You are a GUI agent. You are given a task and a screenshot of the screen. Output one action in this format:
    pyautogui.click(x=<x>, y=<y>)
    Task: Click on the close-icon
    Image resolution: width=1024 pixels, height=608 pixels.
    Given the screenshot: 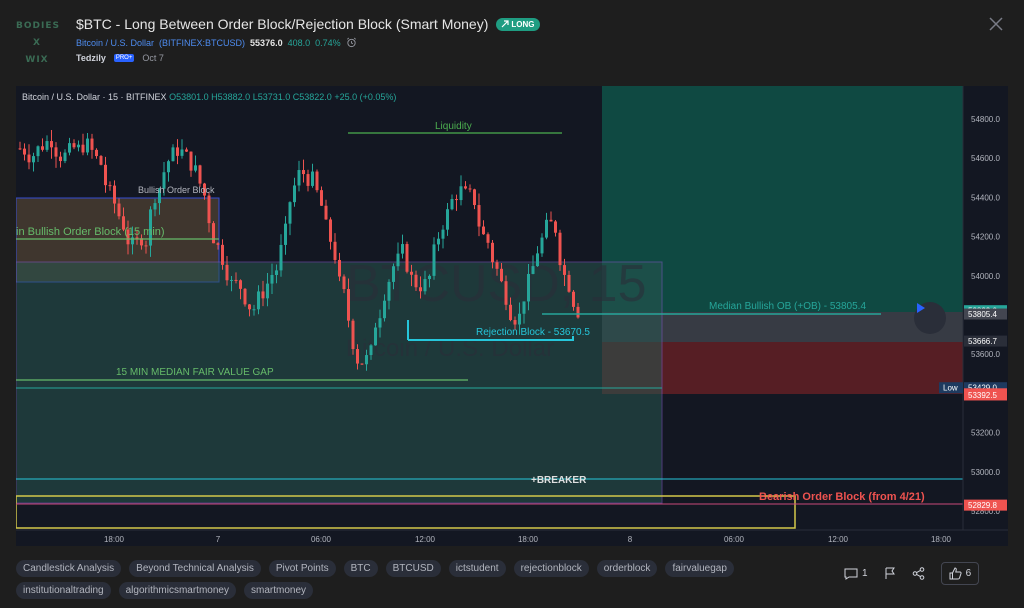 What is the action you would take?
    pyautogui.click(x=996, y=24)
    